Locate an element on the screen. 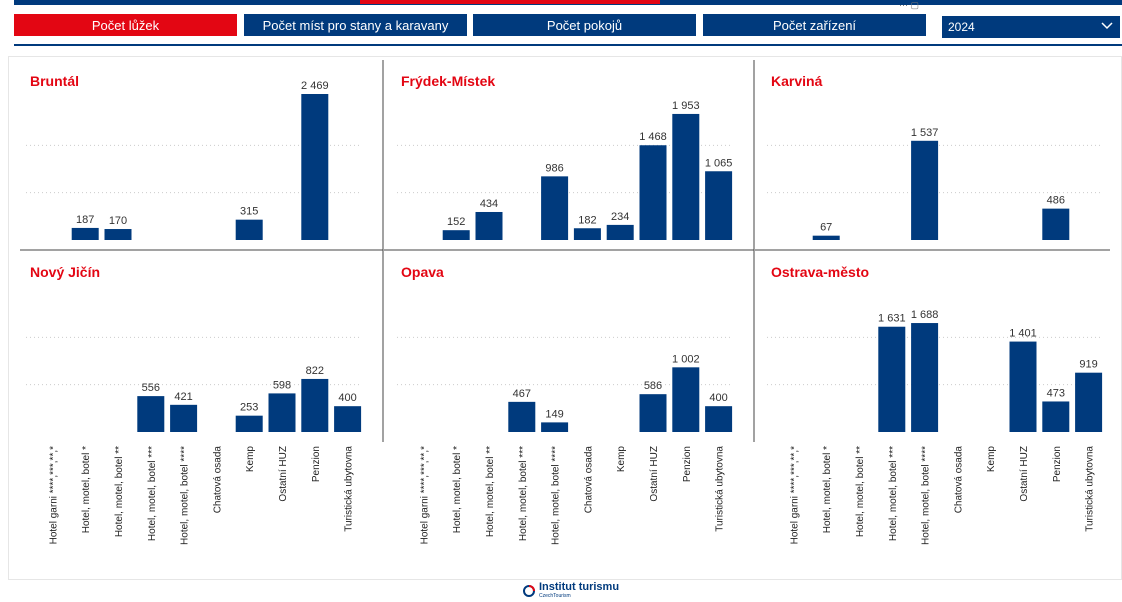 Image resolution: width=1122 pixels, height=602 pixels. header-icons: ⋯ ▢ is located at coordinates (909, 5).